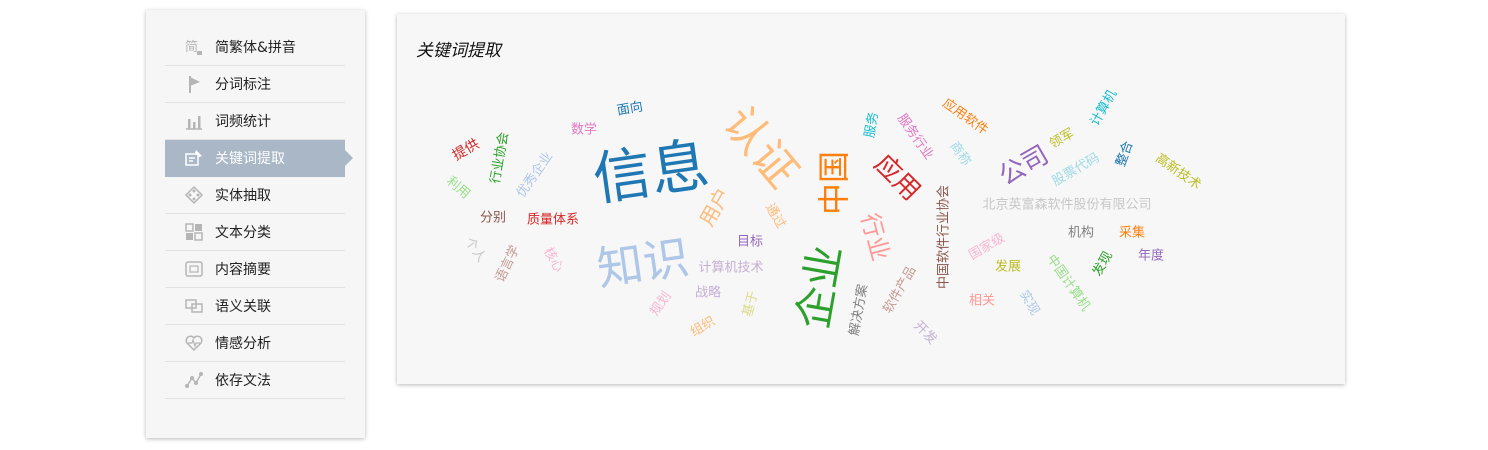 The image size is (1488, 450). What do you see at coordinates (834, 183) in the screenshot?
I see `cloud-word: 中国` at bounding box center [834, 183].